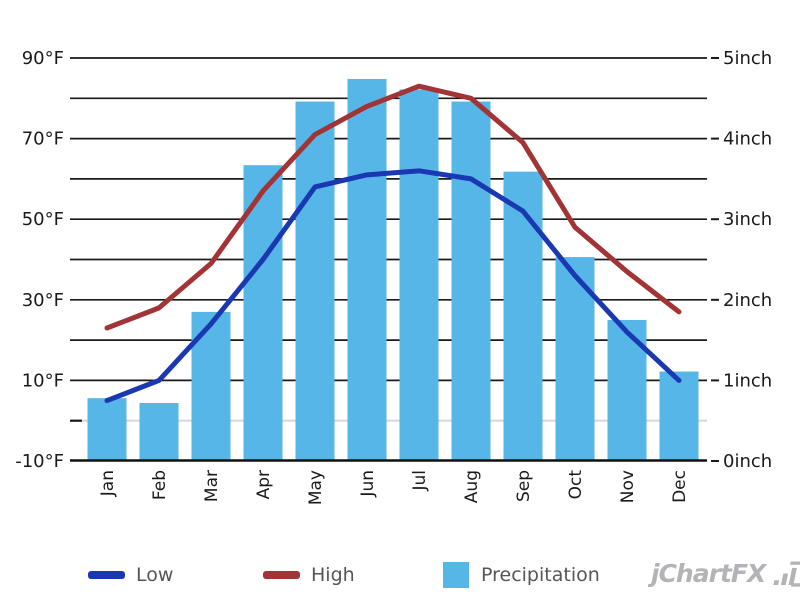 Image resolution: width=800 pixels, height=609 pixels. What do you see at coordinates (130, 575) in the screenshot?
I see `legend-item-low: Low` at bounding box center [130, 575].